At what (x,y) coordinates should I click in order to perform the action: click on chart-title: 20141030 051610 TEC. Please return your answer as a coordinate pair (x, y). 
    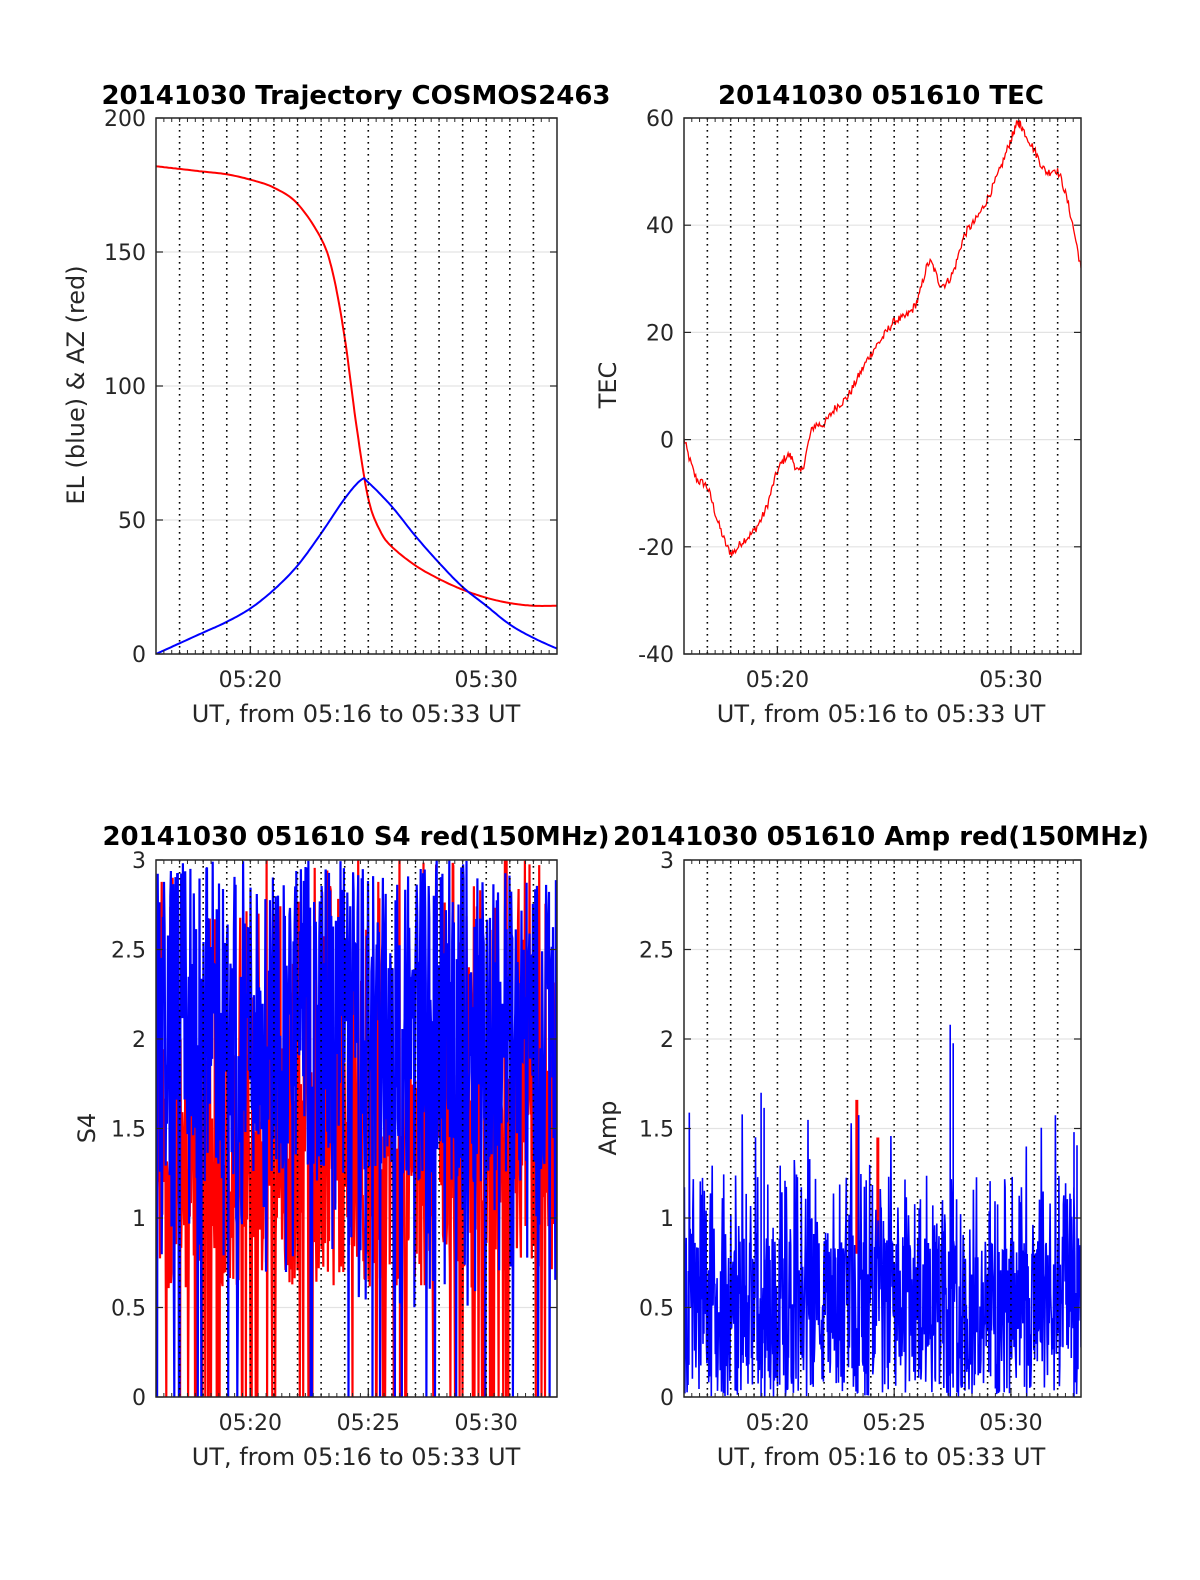
    Looking at the image, I should click on (881, 96).